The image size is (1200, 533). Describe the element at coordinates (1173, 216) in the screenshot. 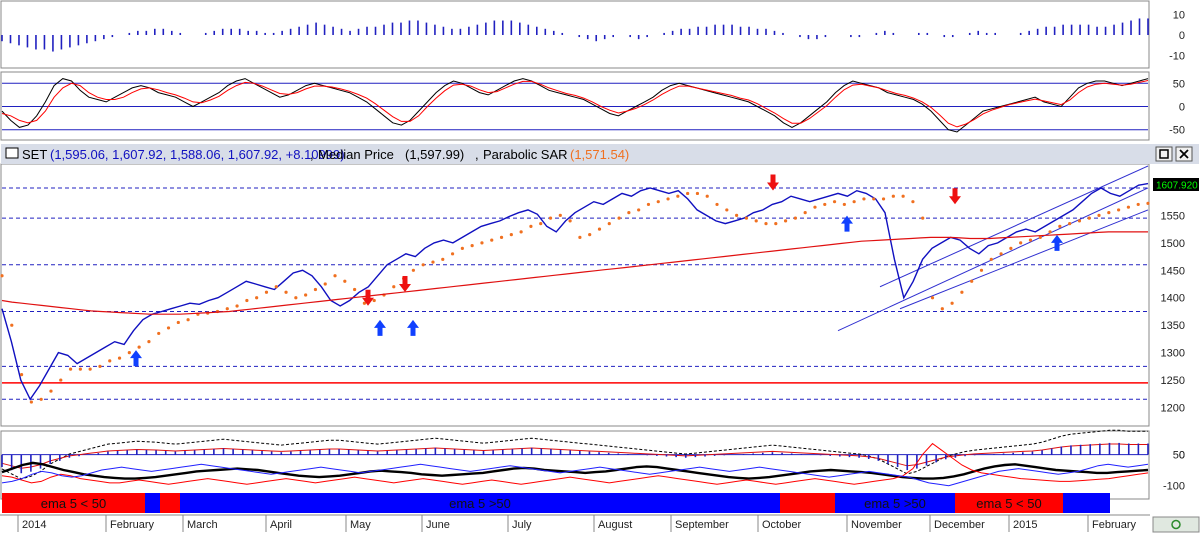

I see `y-tick-label: 1550` at that location.